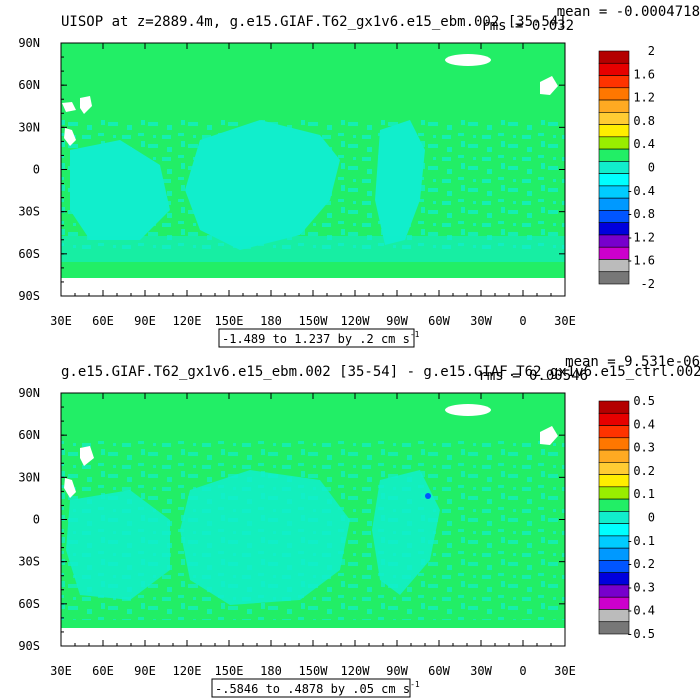  I want to click on y-tick-label: 30N, so click(29, 477).